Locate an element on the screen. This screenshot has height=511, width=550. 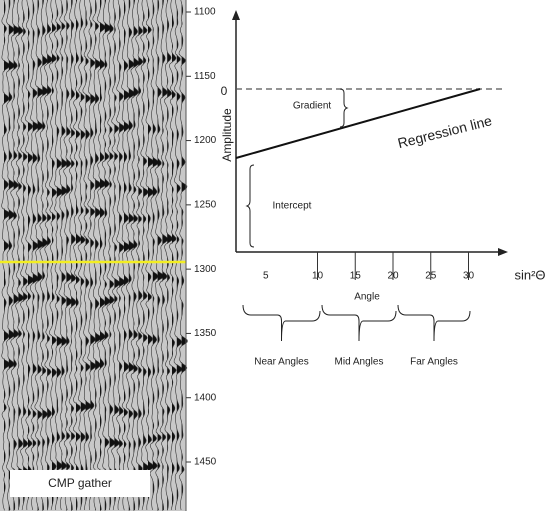
angle-groups: Near Angles Mid Angles Far Angles is located at coordinates (356, 336).